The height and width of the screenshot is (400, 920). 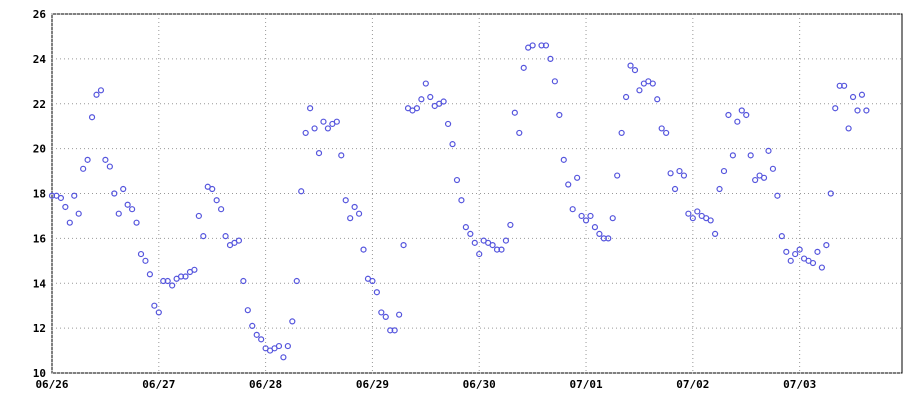 What do you see at coordinates (39, 373) in the screenshot?
I see `y-tick-label: 10` at bounding box center [39, 373].